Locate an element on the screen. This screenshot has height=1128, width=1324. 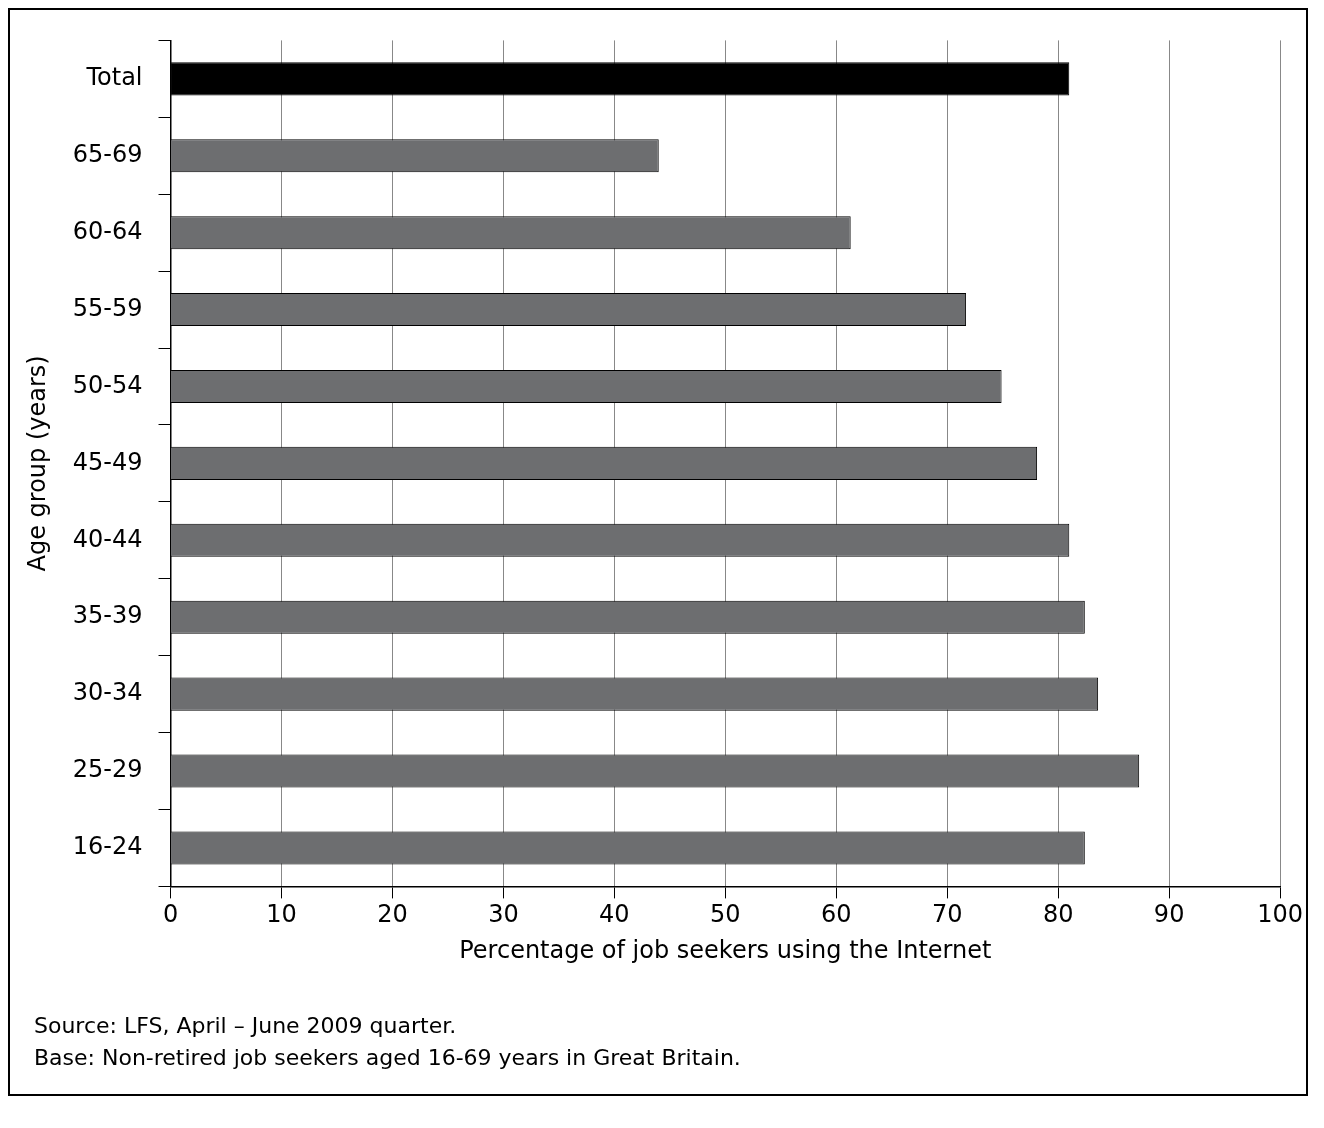
x-tick-label: 30 is located at coordinates (503, 914).